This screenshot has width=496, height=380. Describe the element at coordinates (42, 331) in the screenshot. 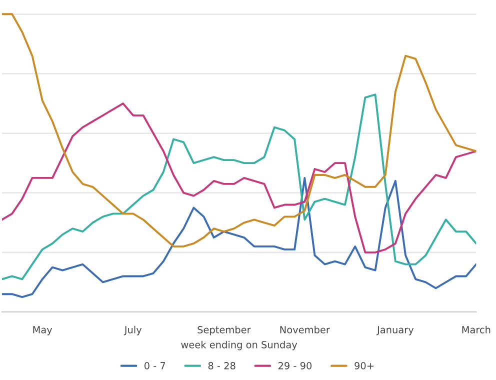

I see `x-tick-label: May` at that location.